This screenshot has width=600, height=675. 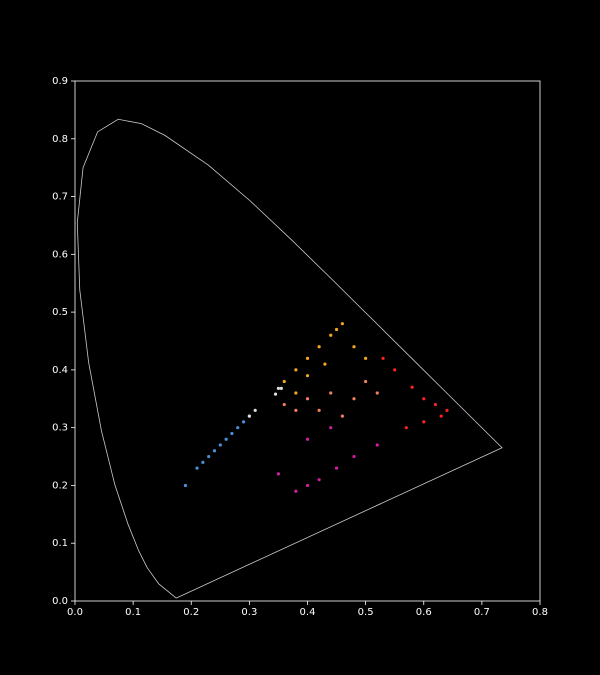 I want to click on x-tick-label: 0.8, so click(x=540, y=612).